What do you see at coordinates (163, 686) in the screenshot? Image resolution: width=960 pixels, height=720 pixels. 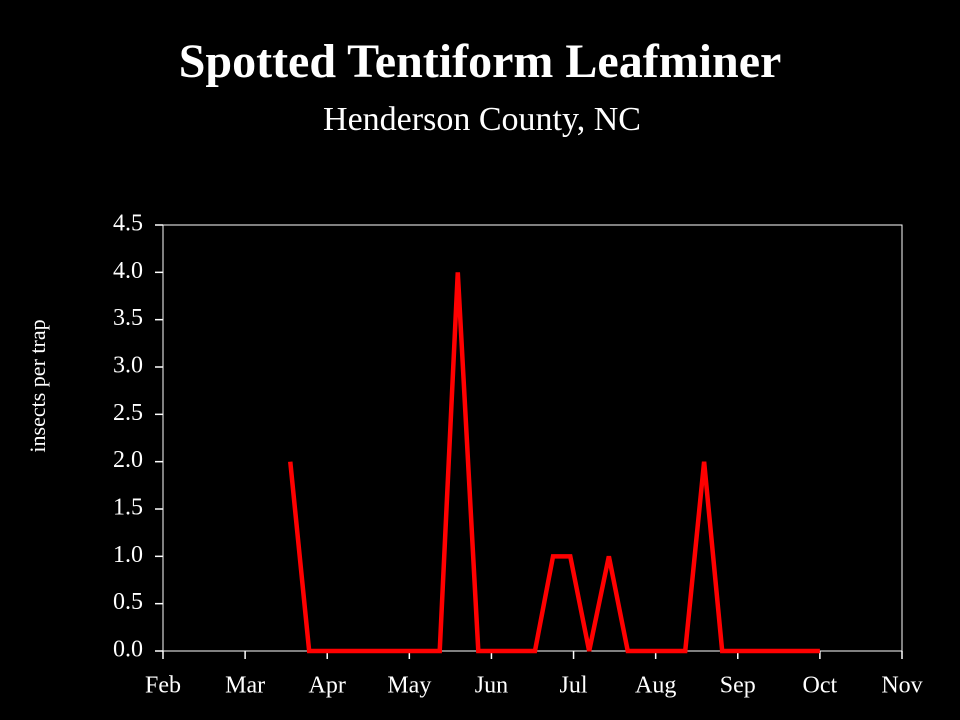 I see `x-tick-label: Feb` at bounding box center [163, 686].